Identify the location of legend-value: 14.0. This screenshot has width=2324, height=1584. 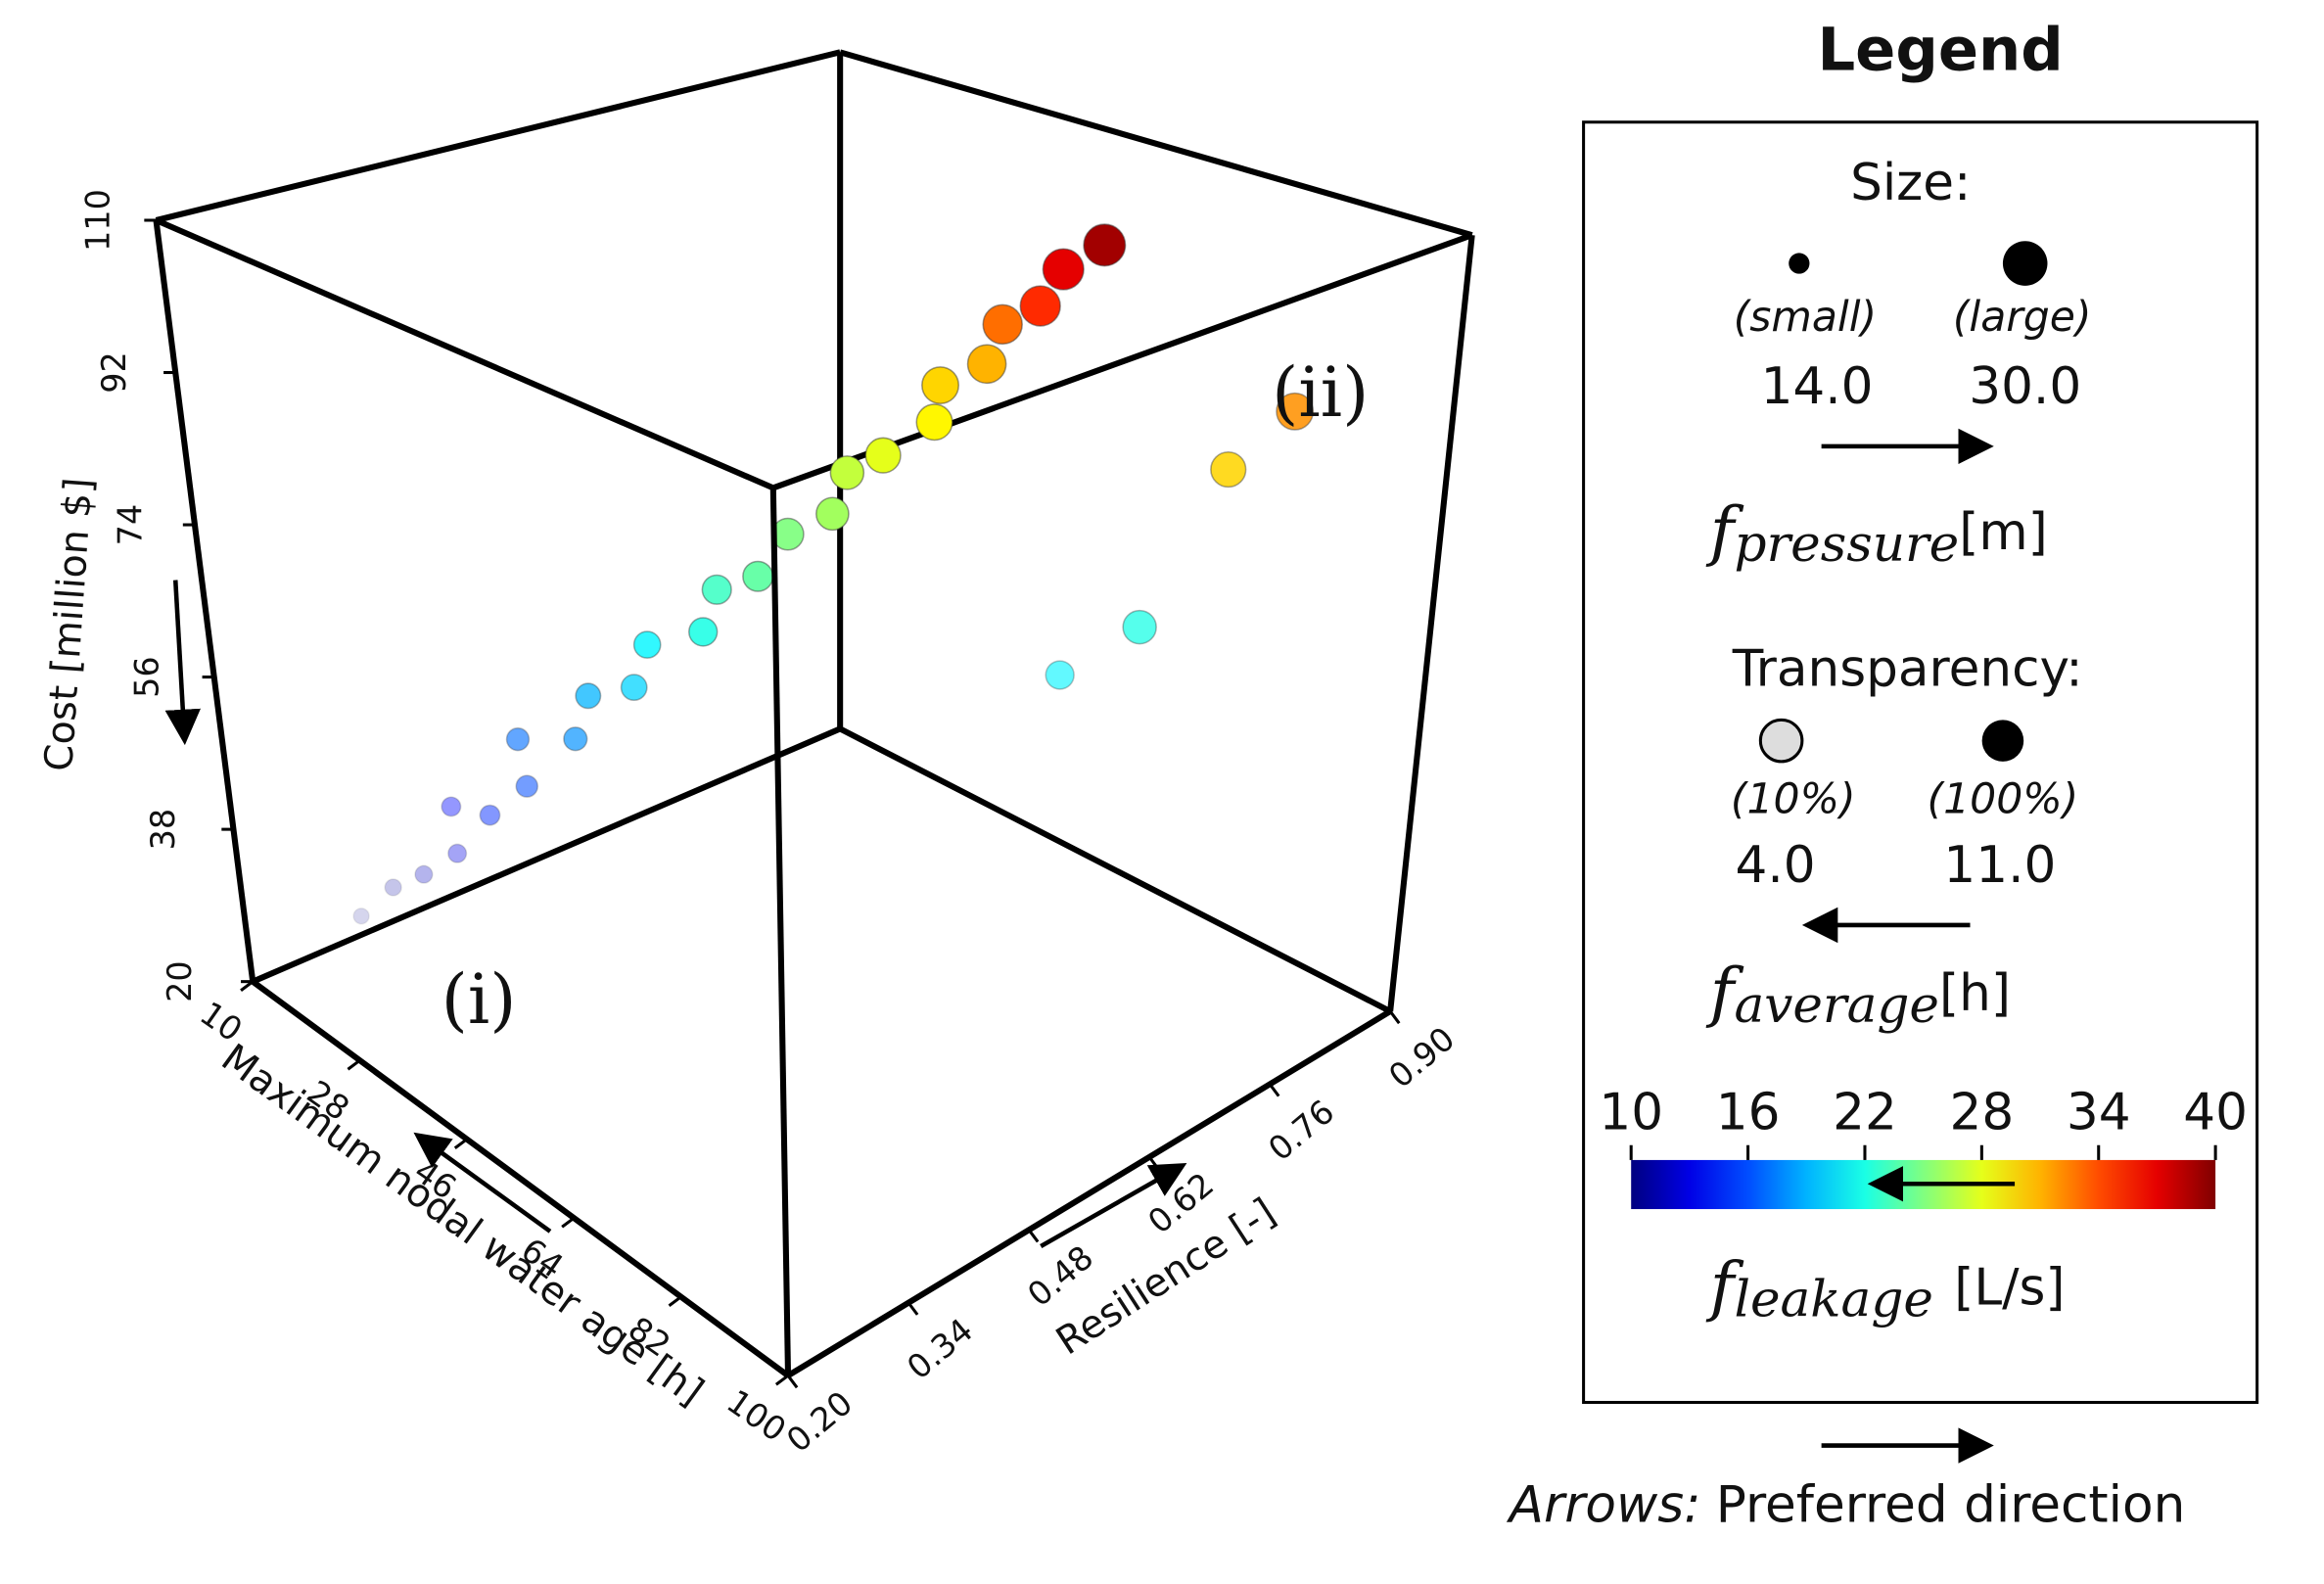
(1817, 386).